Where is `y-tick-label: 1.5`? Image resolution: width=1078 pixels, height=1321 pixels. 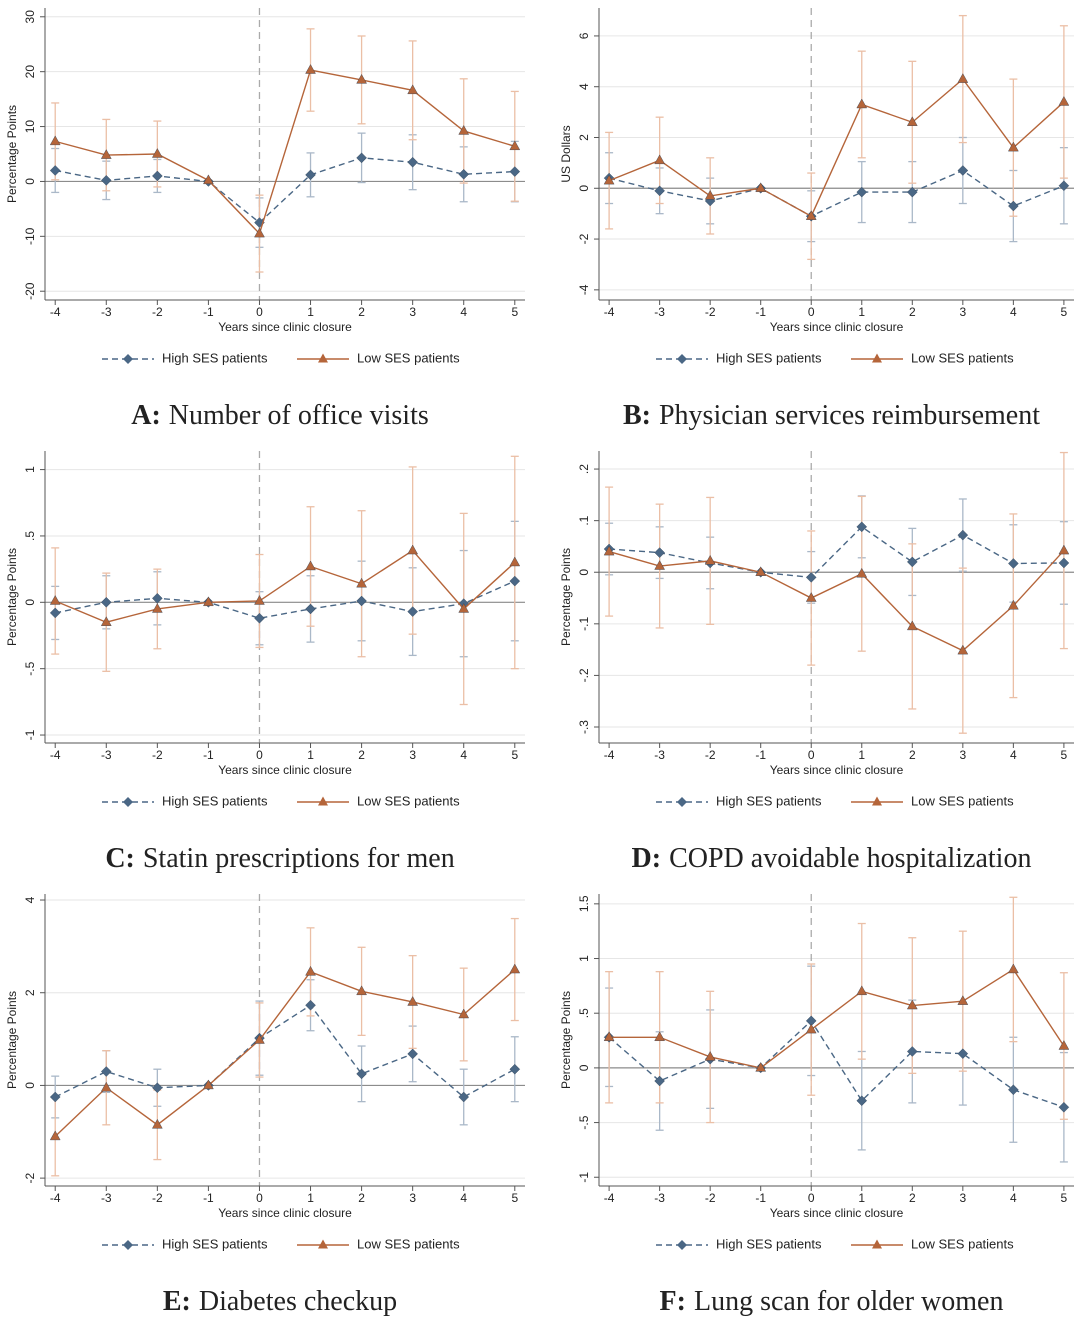 y-tick-label: 1.5 is located at coordinates (584, 903).